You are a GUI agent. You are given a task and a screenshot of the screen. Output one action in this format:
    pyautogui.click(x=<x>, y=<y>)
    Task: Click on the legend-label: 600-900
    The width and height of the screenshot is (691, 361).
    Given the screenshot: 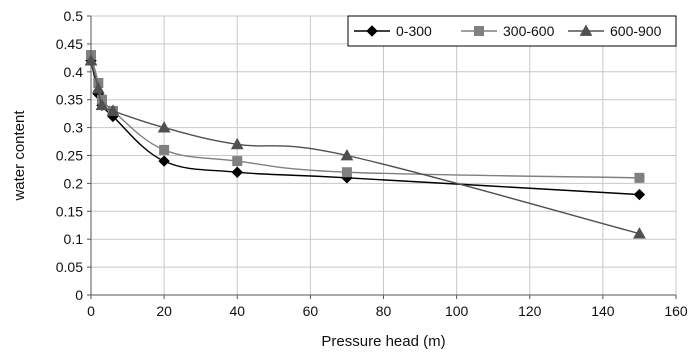 What is the action you would take?
    pyautogui.click(x=636, y=31)
    